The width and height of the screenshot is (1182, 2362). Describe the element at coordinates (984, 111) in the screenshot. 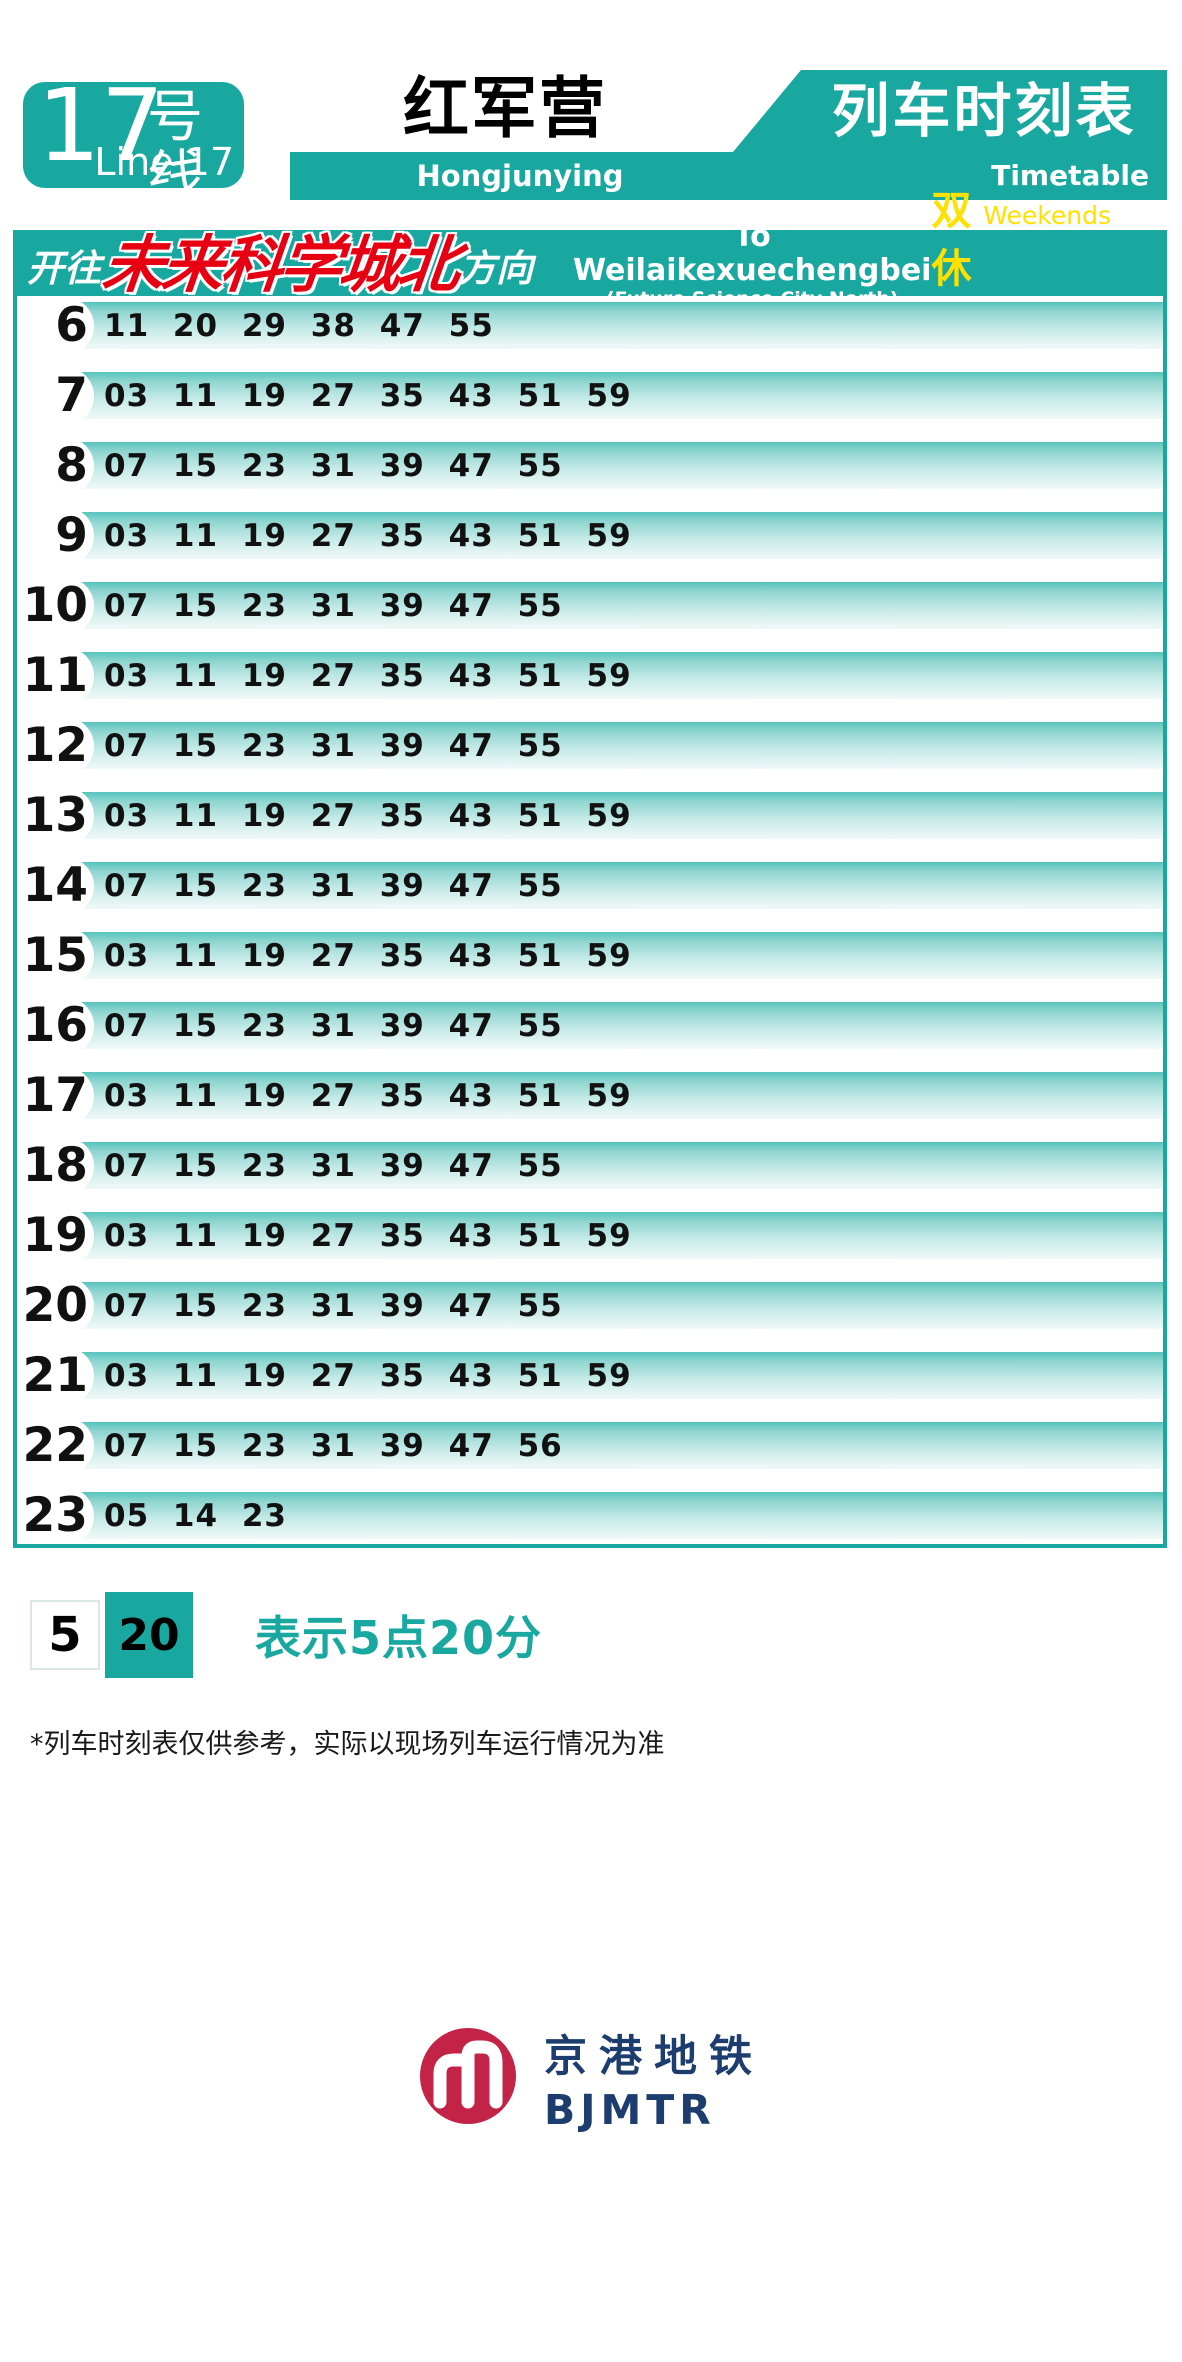

I see `timetable-title: 列车时刻表` at that location.